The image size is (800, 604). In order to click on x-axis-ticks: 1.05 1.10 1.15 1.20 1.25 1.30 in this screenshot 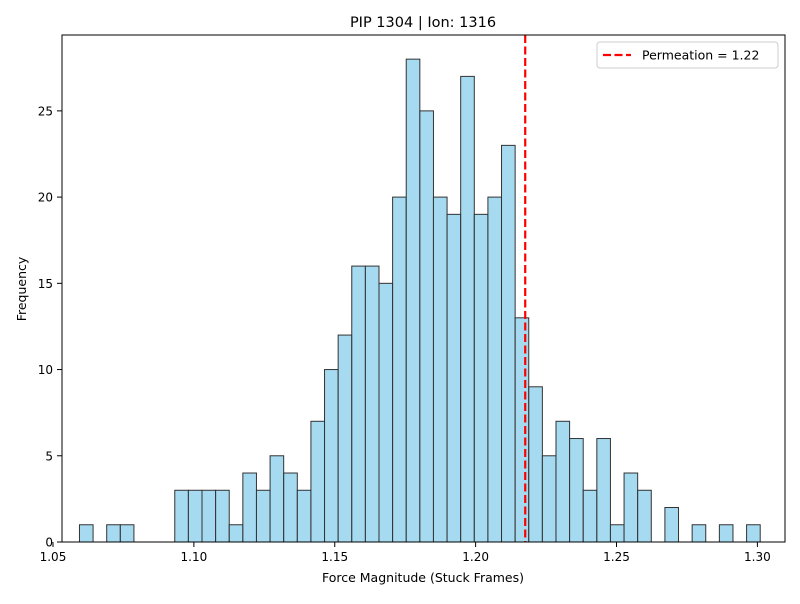, I will do `click(405, 553)`.